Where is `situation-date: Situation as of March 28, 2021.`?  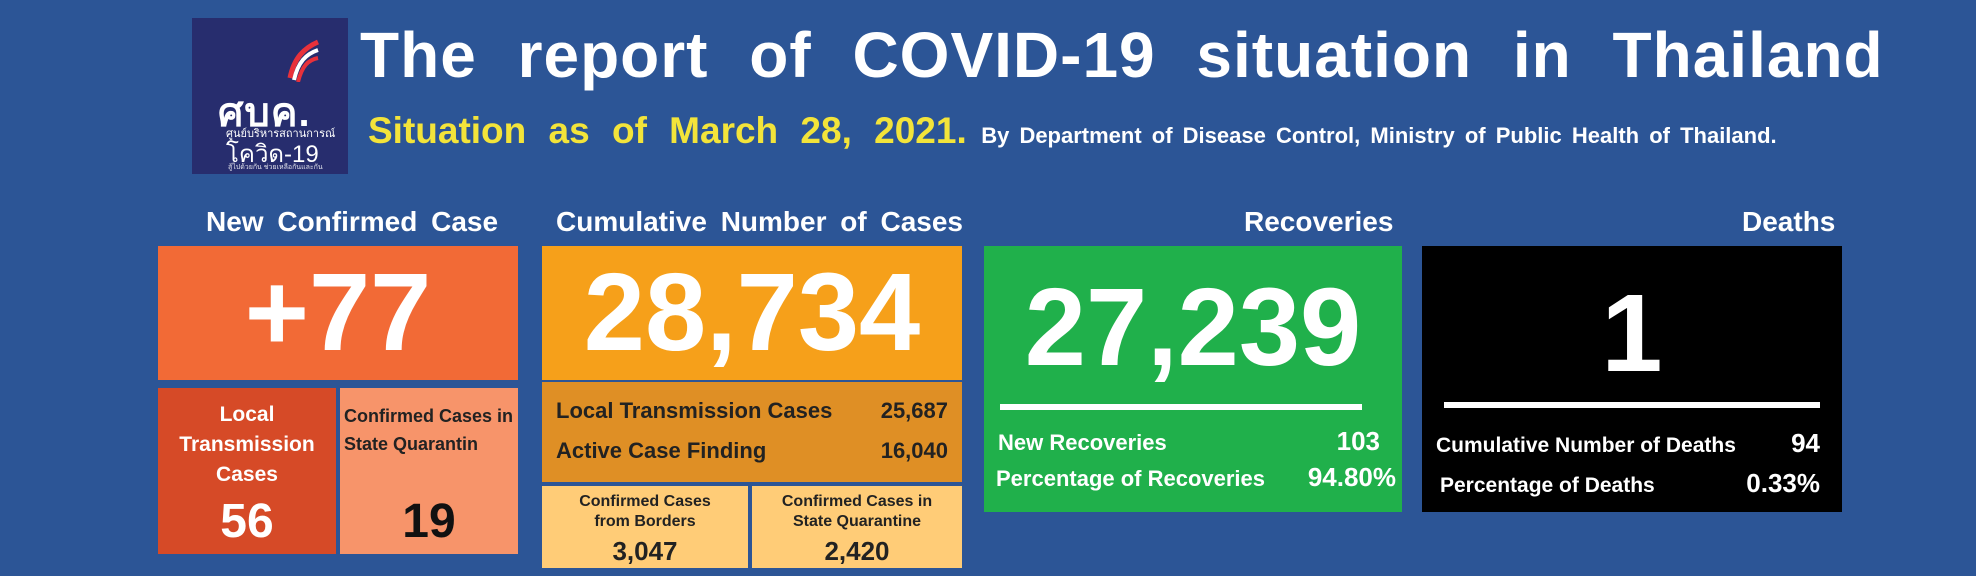 situation-date: Situation as of March 28, 2021. is located at coordinates (667, 130).